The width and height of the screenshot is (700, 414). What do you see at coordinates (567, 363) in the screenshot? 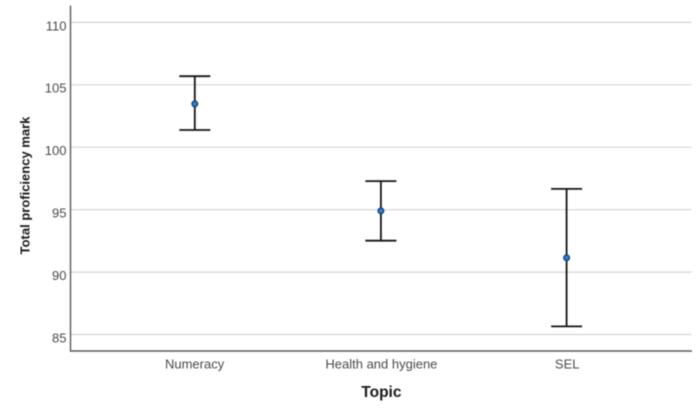
I see `svg-text: SEL` at bounding box center [567, 363].